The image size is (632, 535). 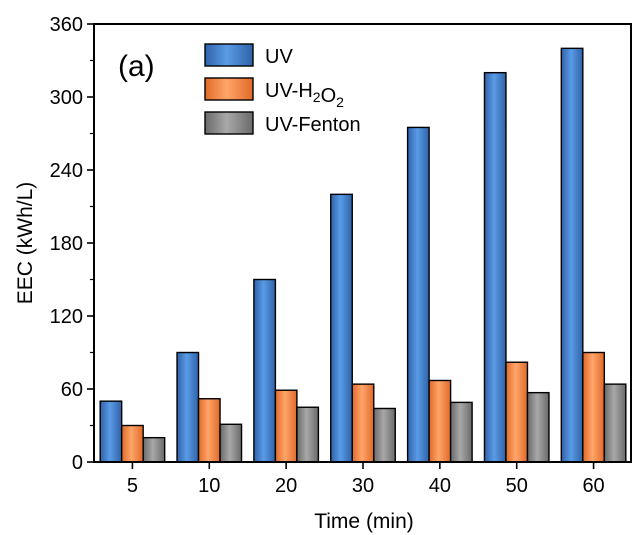 I want to click on legend: UV UV-H2O2 UV-Fenton, so click(x=282, y=89).